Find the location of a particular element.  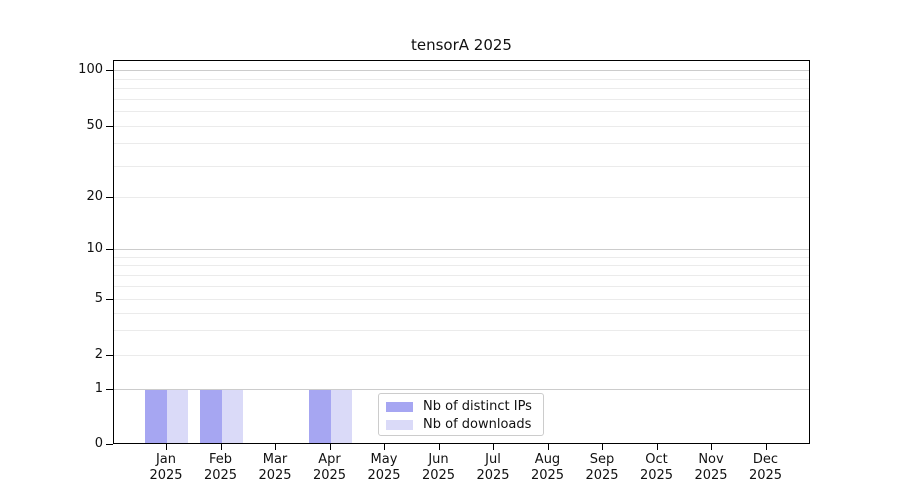

x-tick-label: Apr 2025 is located at coordinates (330, 468).